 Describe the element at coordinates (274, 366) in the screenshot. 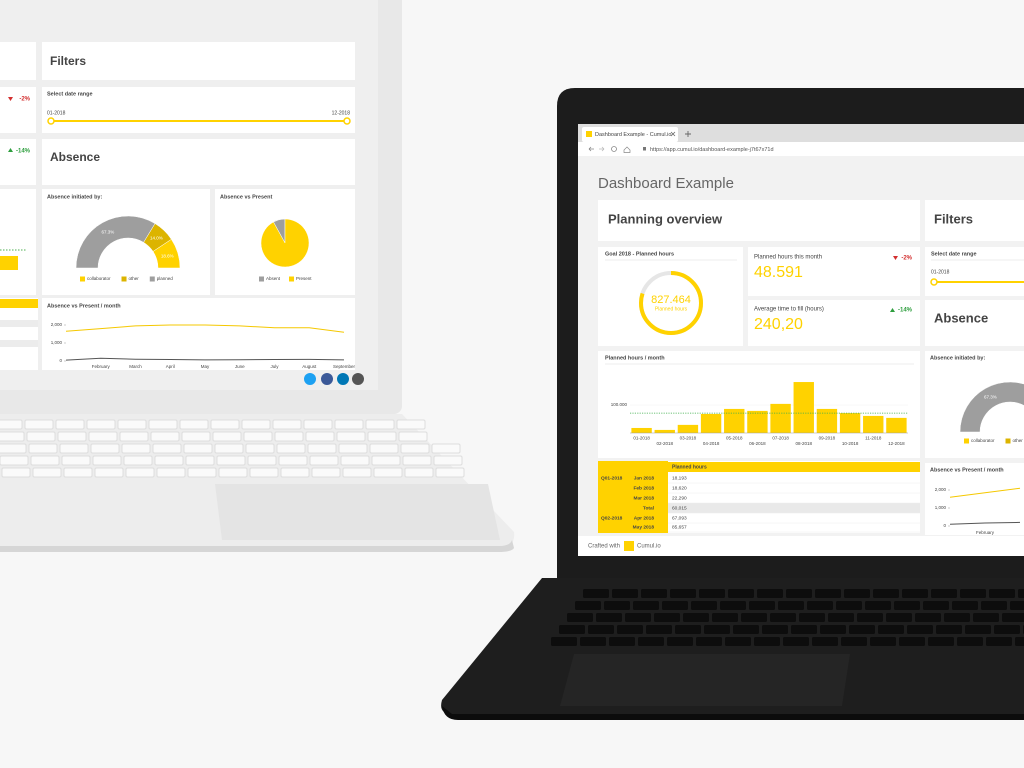

I see `x-tick-label: July` at that location.